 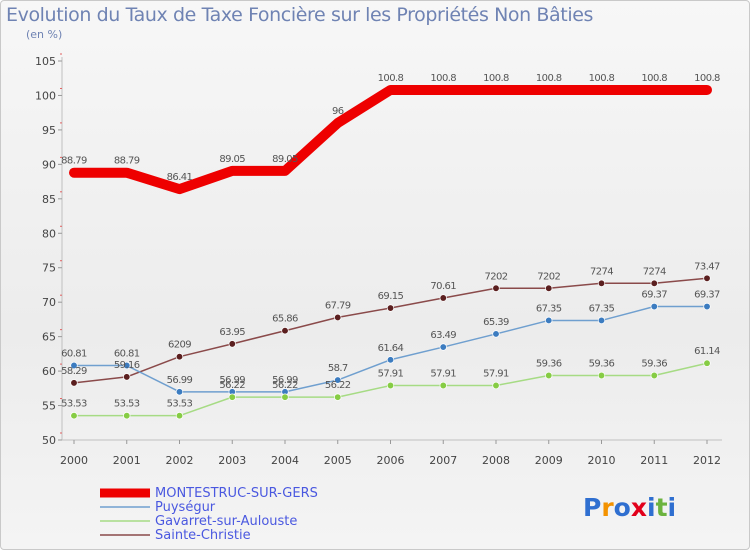 I want to click on y-axis-unit: (en %), so click(x=44, y=34).